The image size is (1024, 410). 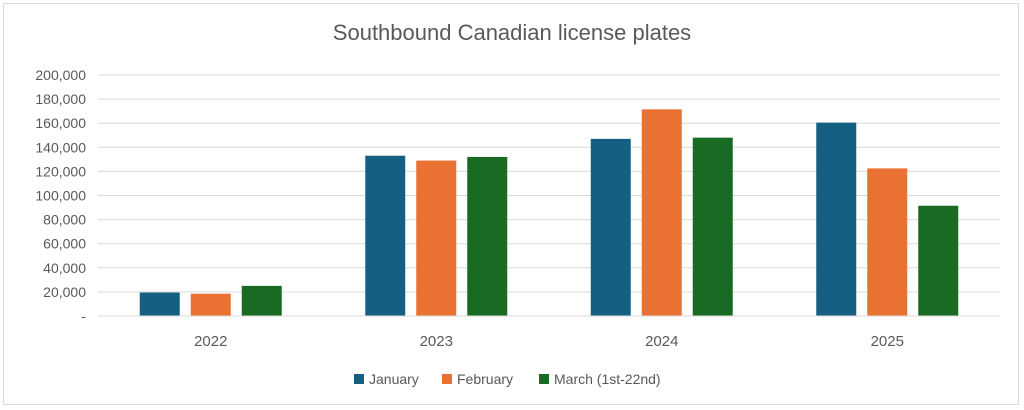 I want to click on y-tick-label: 40,000, so click(x=64, y=268).